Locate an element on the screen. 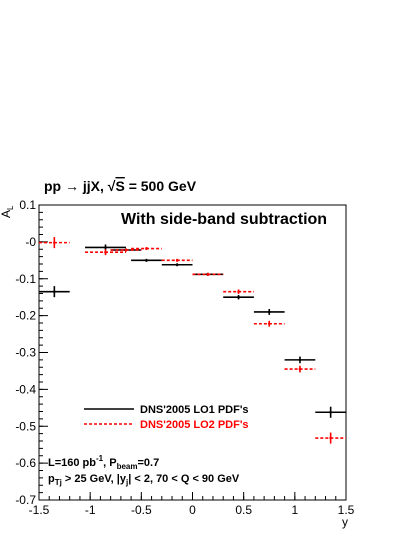 The width and height of the screenshot is (415, 537). y-tick-label: -0.4 is located at coordinates (25, 389).